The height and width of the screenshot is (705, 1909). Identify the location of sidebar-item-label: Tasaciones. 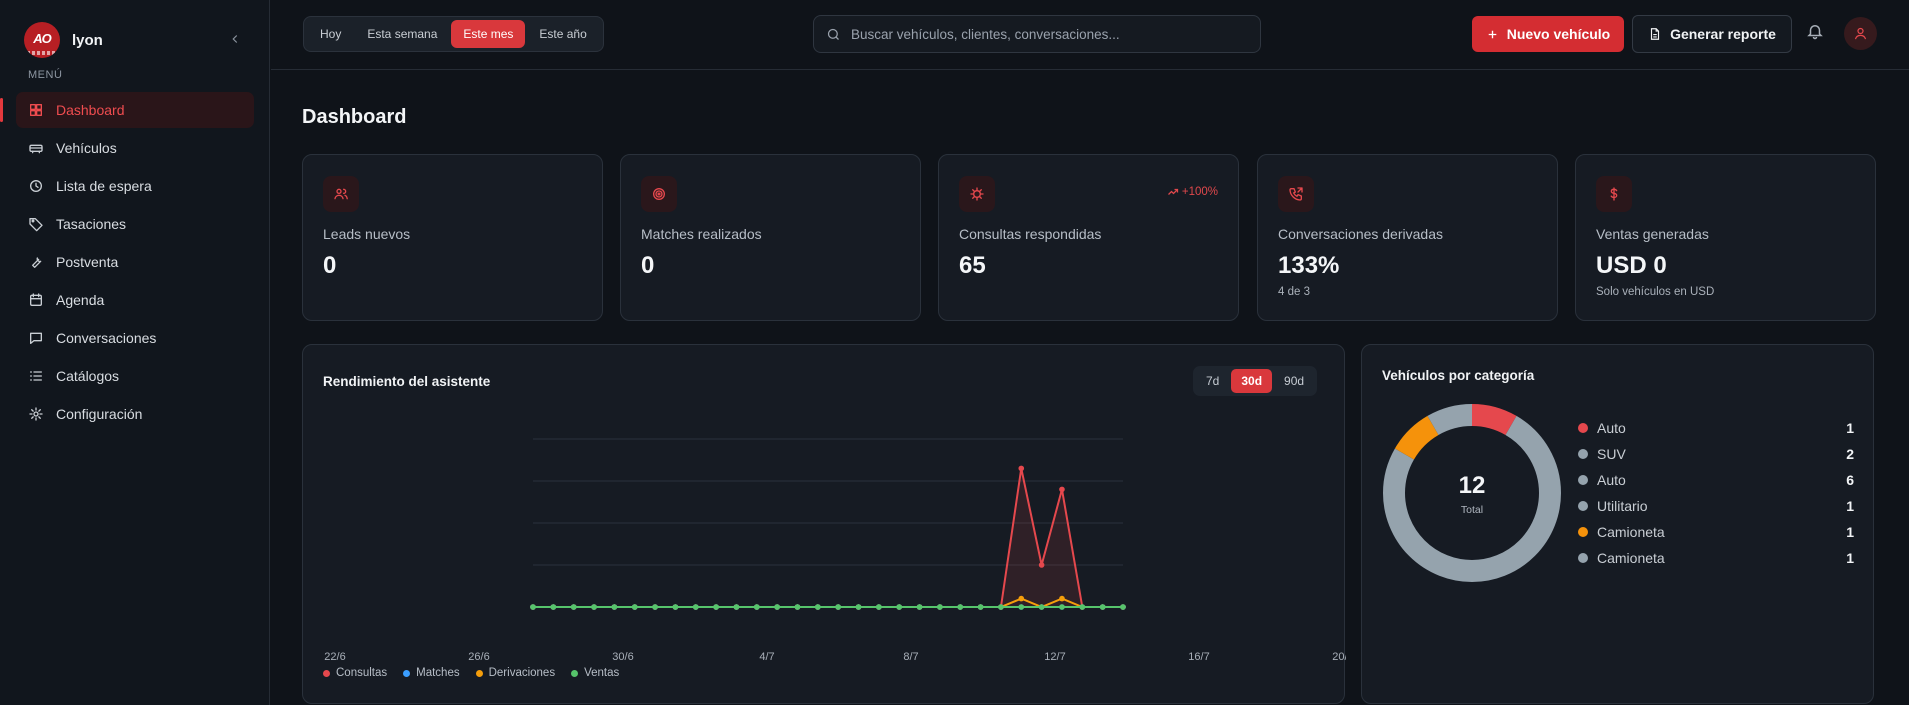
(91, 224).